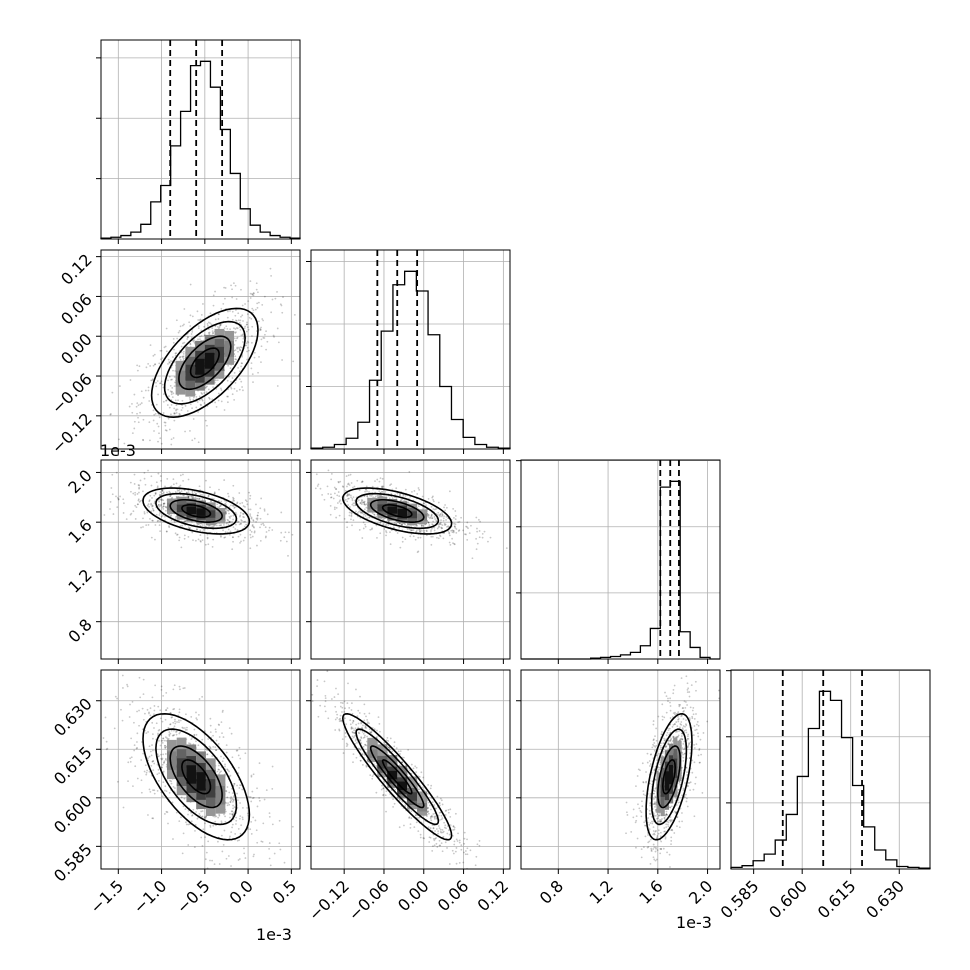 The image size is (970, 970). Describe the element at coordinates (828, 771) in the screenshot. I see `hist-param4` at that location.